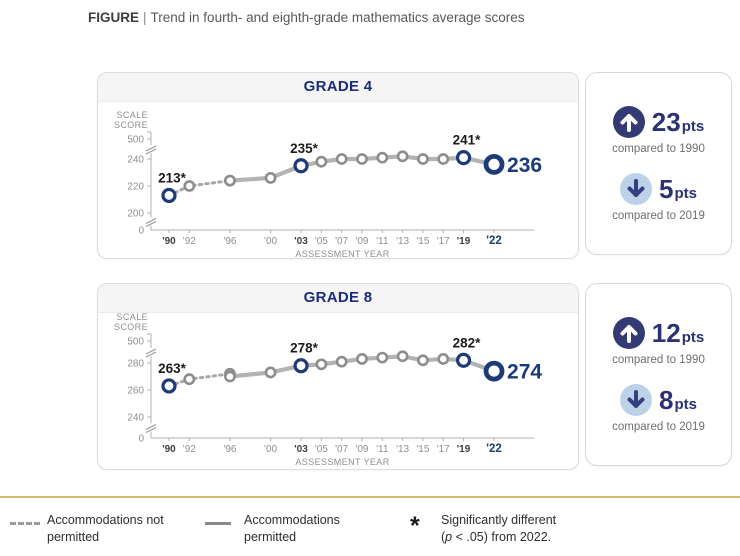  I want to click on x-tick-label: '13, so click(402, 241).